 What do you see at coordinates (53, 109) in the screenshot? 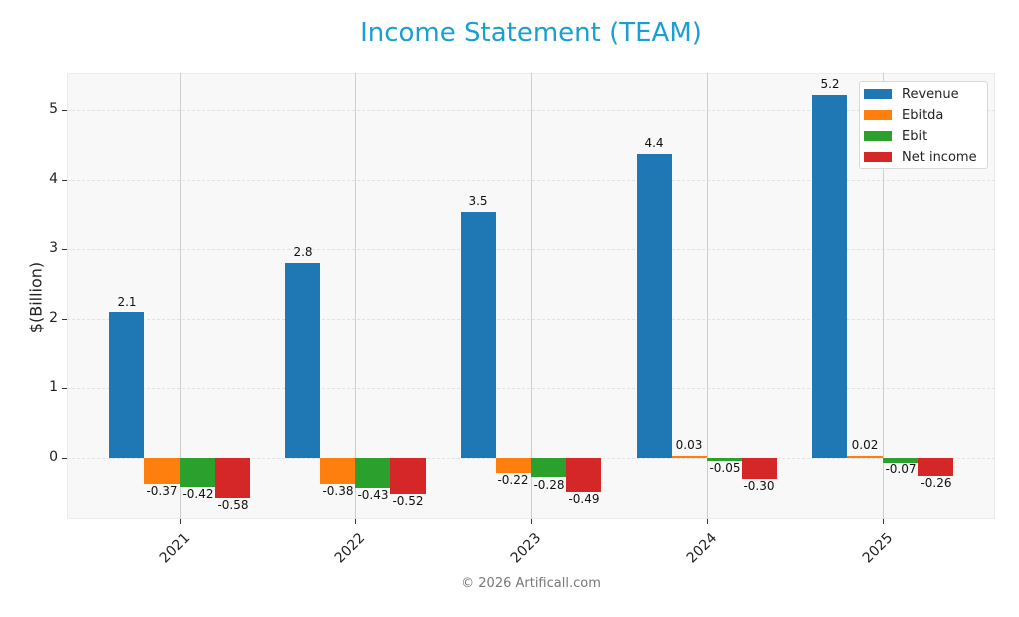
I see `y-tick-label: 5` at bounding box center [53, 109].